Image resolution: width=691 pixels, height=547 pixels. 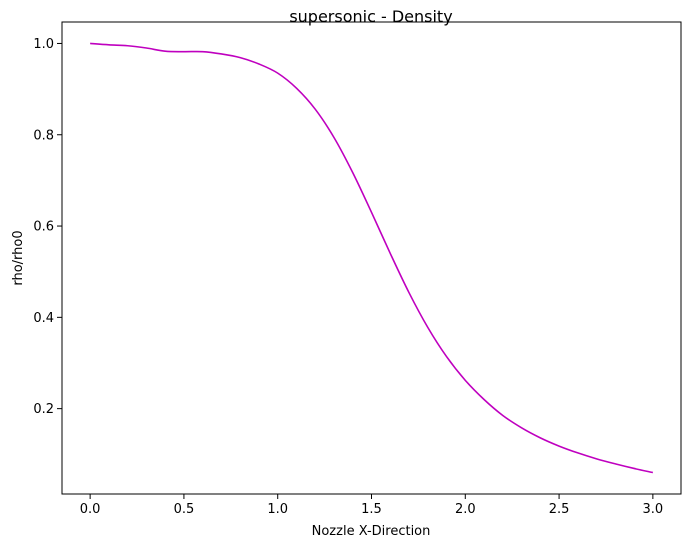 I want to click on x-tick-label: 1.0, so click(x=277, y=509).